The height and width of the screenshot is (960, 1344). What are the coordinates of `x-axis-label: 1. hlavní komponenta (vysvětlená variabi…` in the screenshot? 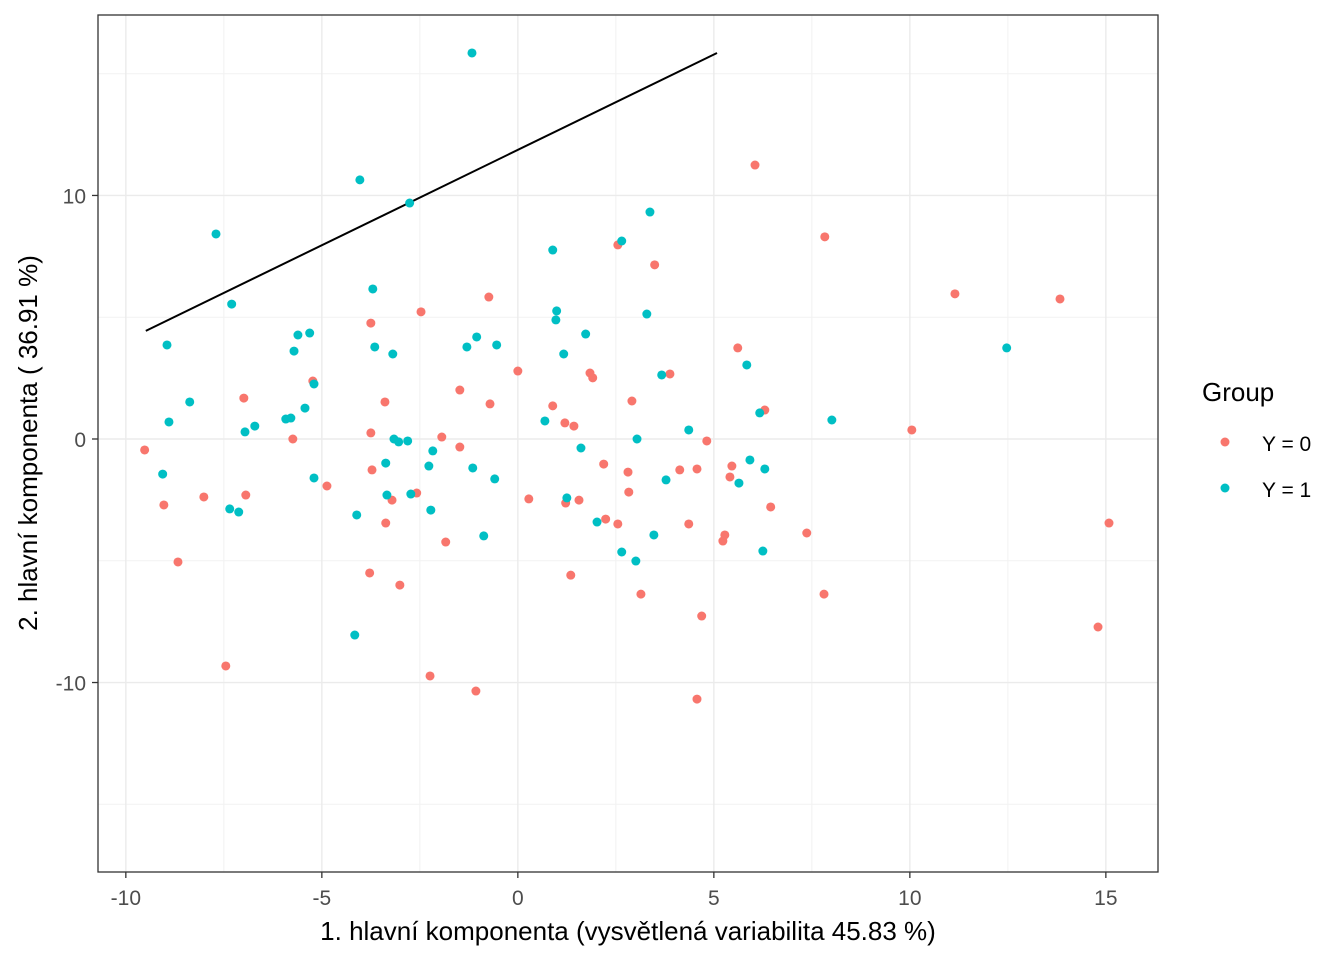 It's located at (628, 931).